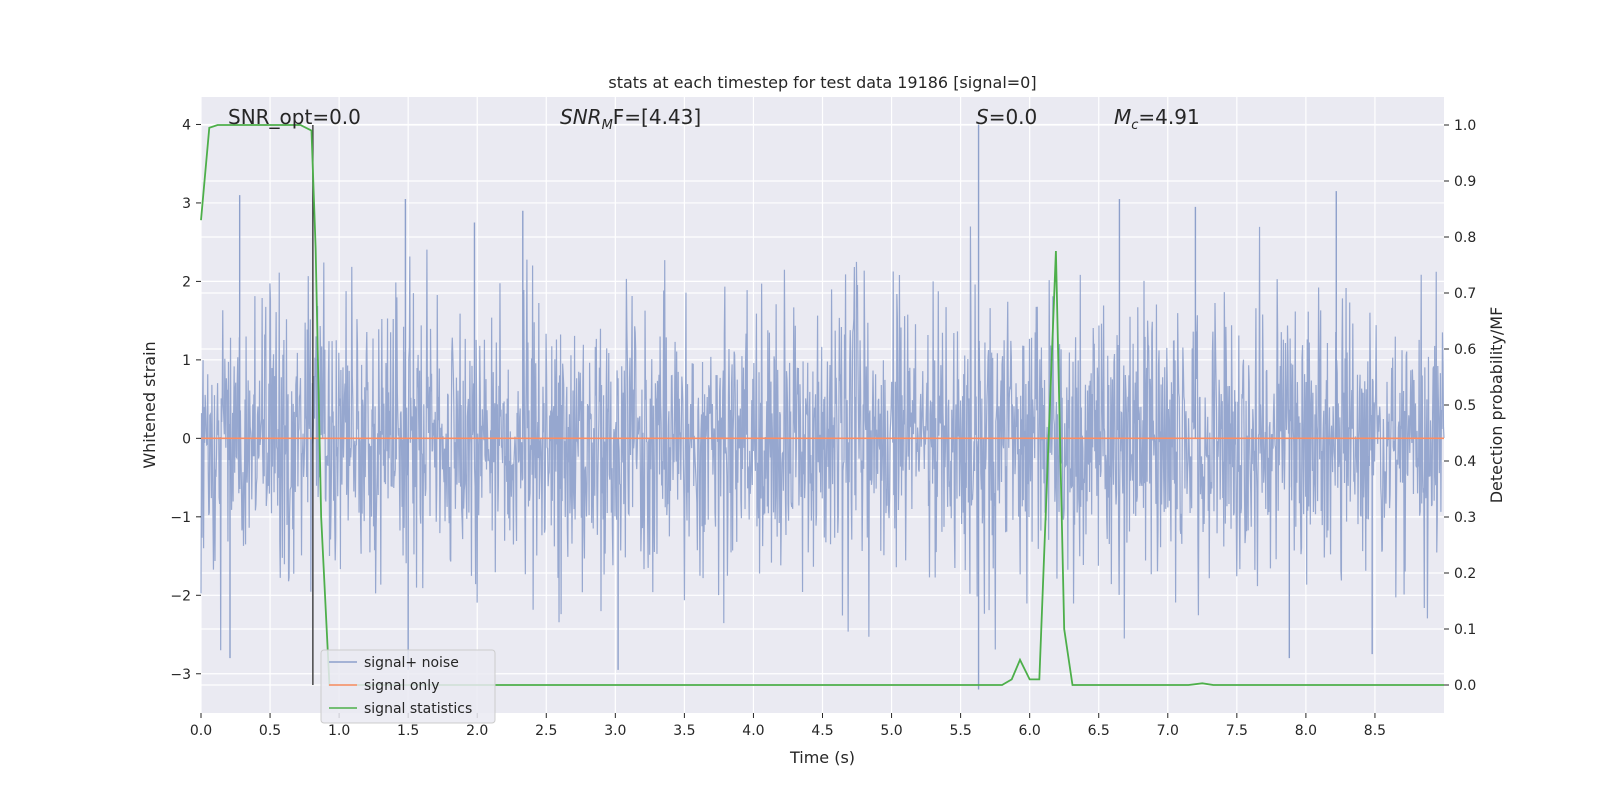  What do you see at coordinates (1465, 126) in the screenshot?
I see `tick-label-y-right-0: 1.0` at bounding box center [1465, 126].